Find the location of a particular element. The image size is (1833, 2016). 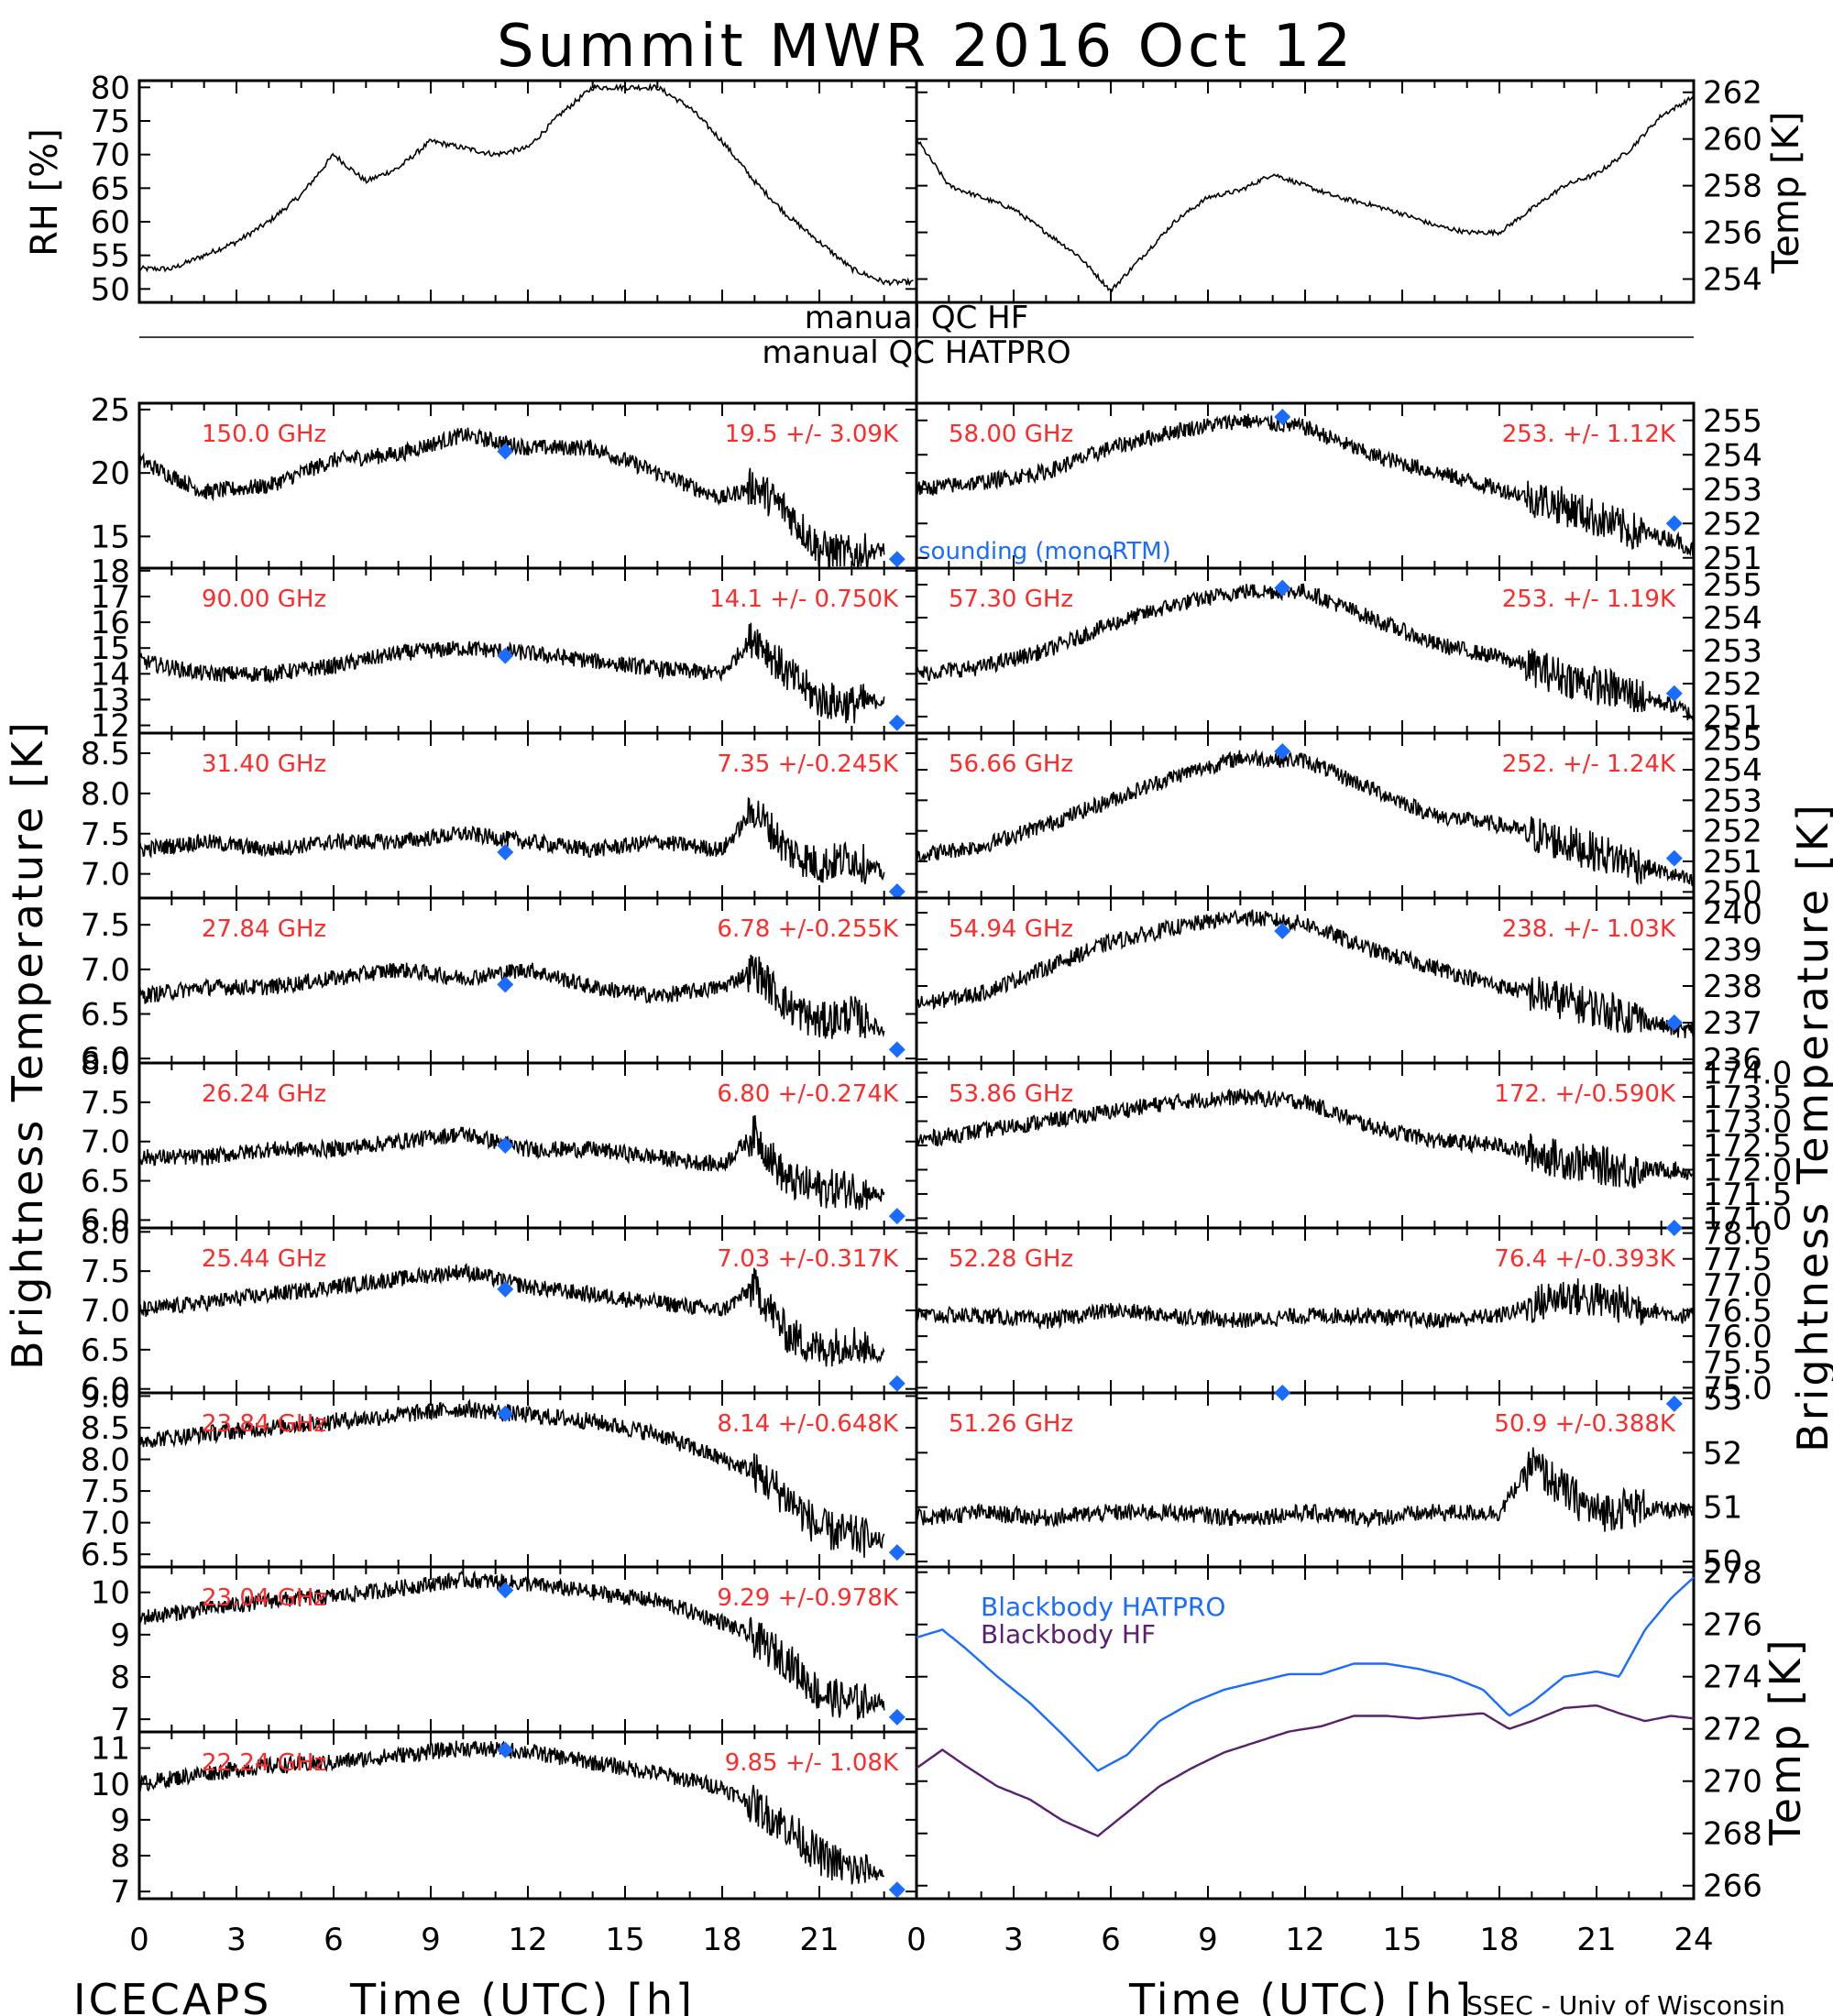

y-tick-label: 50 is located at coordinates (1722, 1562).